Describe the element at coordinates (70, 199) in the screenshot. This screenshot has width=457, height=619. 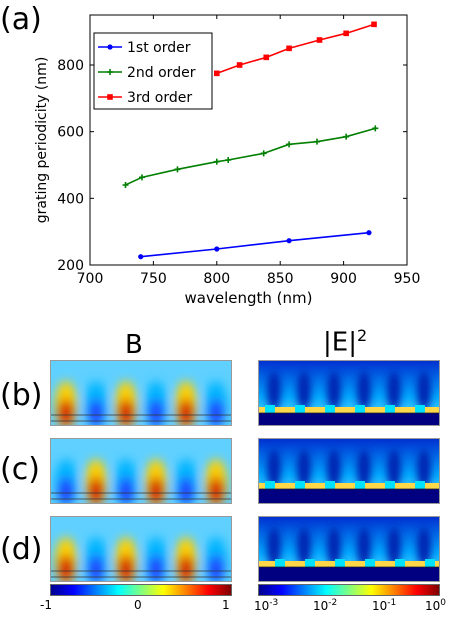
I see `y-tick-label: 400` at that location.